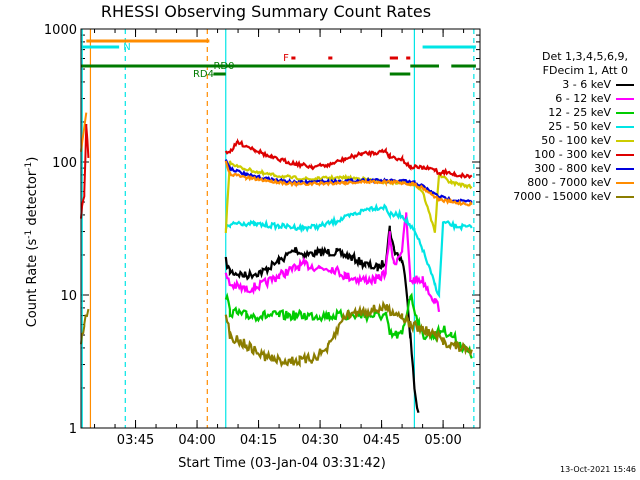 This screenshot has width=640, height=480. What do you see at coordinates (562, 196) in the screenshot?
I see `legend-label: 7000 - 15000 keV` at bounding box center [562, 196].